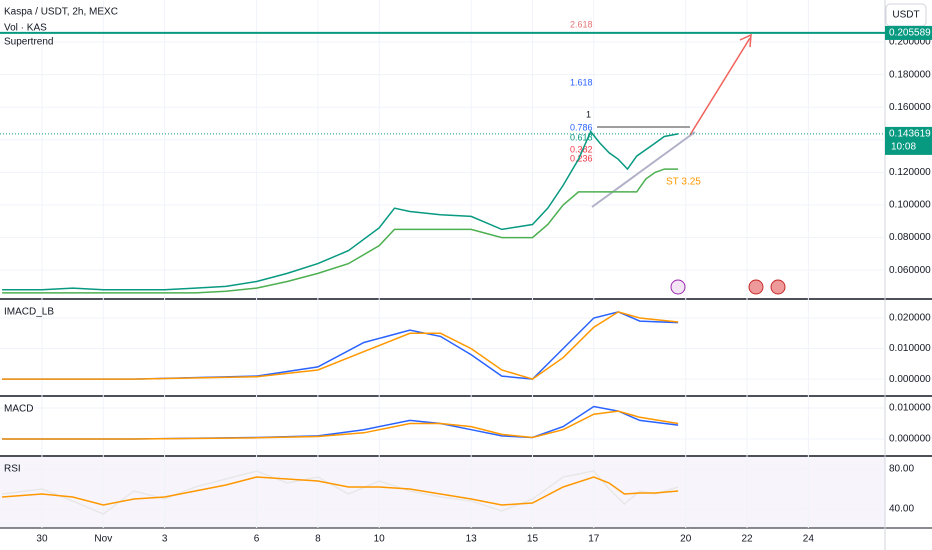  Describe the element at coordinates (581, 127) in the screenshot. I see `fib-label: 0.786` at that location.